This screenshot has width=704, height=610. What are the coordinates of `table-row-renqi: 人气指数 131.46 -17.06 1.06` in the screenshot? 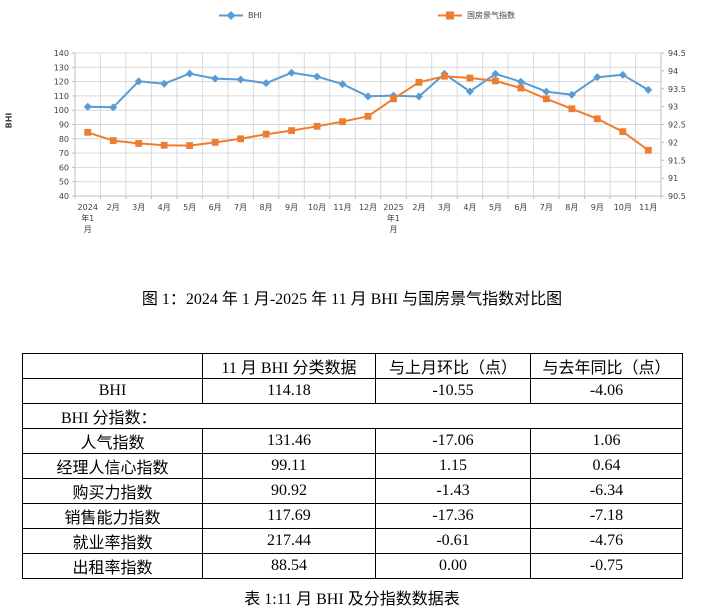 It's located at (352, 441).